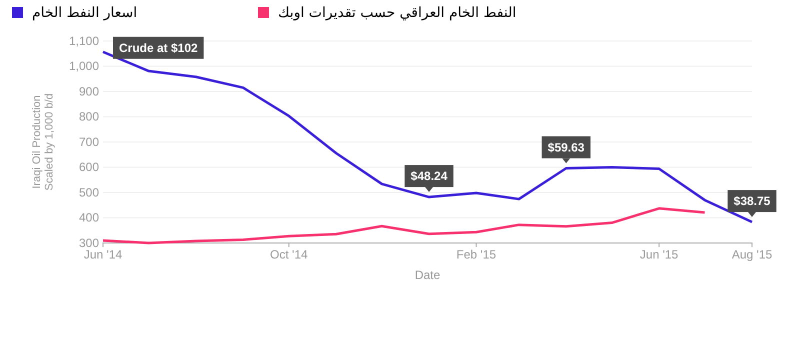  I want to click on y-tick-label: 300, so click(89, 243).